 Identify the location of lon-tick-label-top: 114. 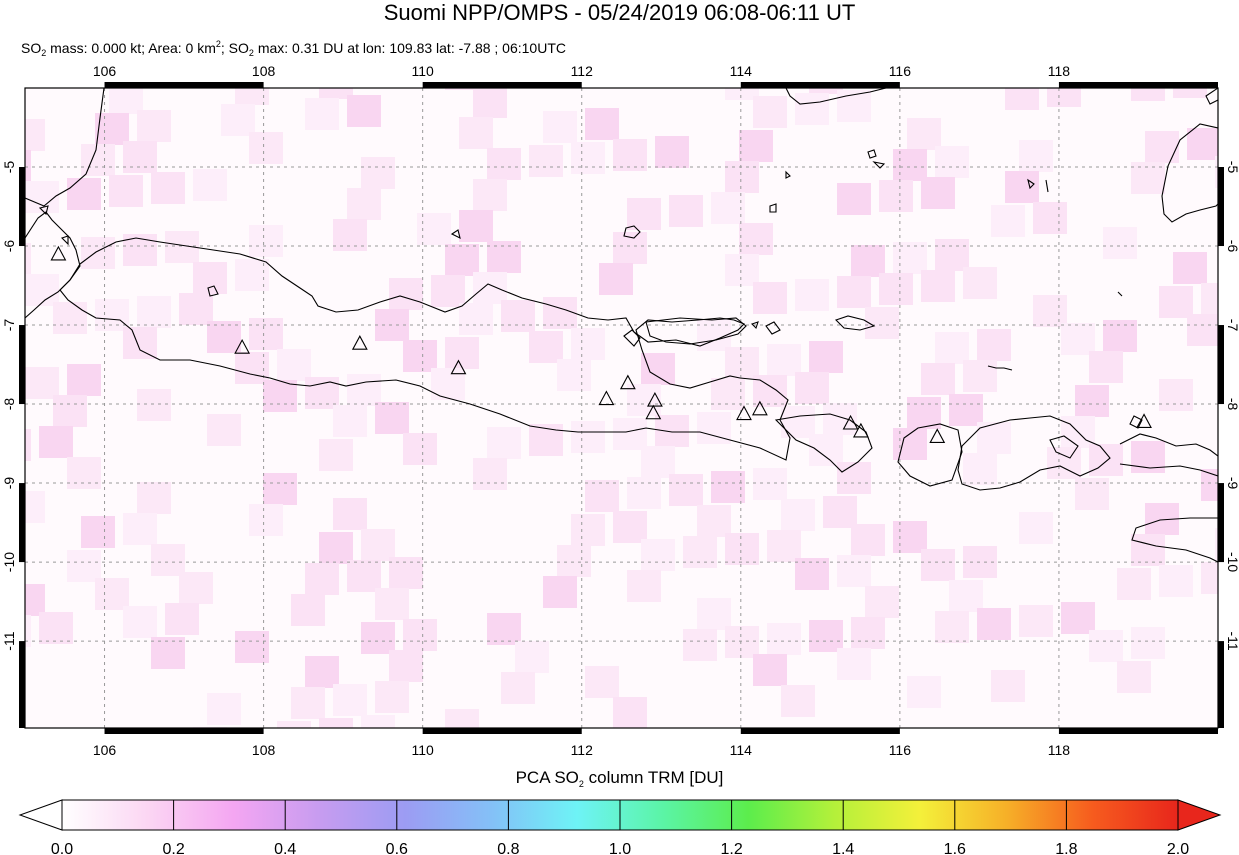
(741, 71).